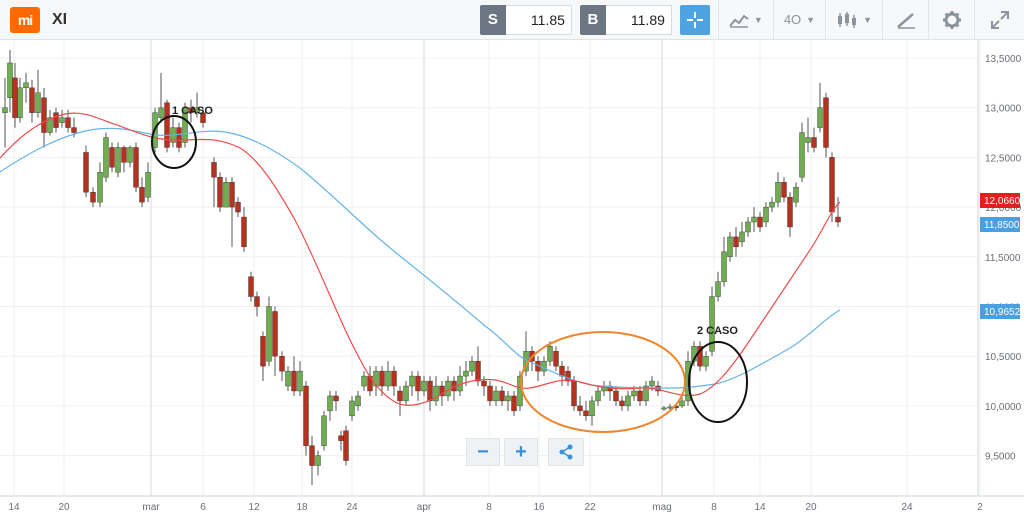  What do you see at coordinates (495, 507) in the screenshot?
I see `date-tick-labels: 14 20 mar 6 12 18 24 apr 8 16 22 mag 8 14 20 24 2` at bounding box center [495, 507].